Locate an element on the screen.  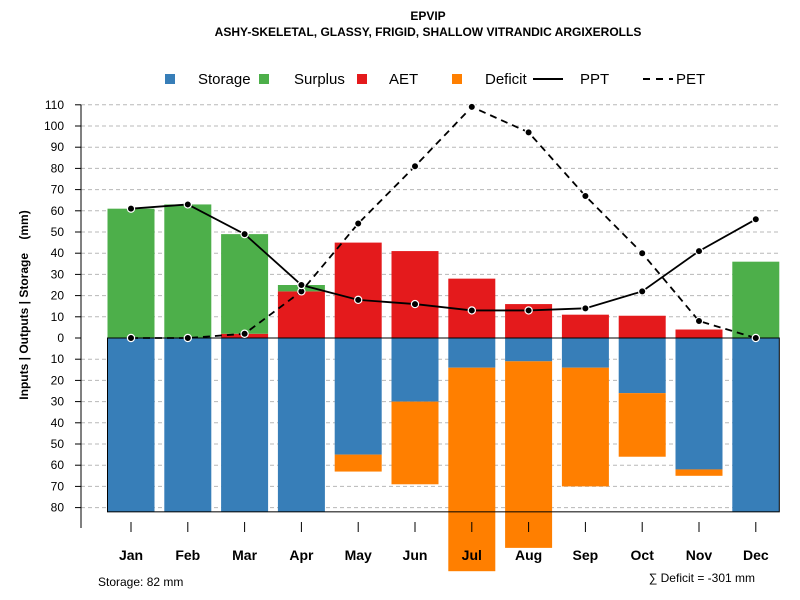
ppt-point-oct is located at coordinates (642, 291).